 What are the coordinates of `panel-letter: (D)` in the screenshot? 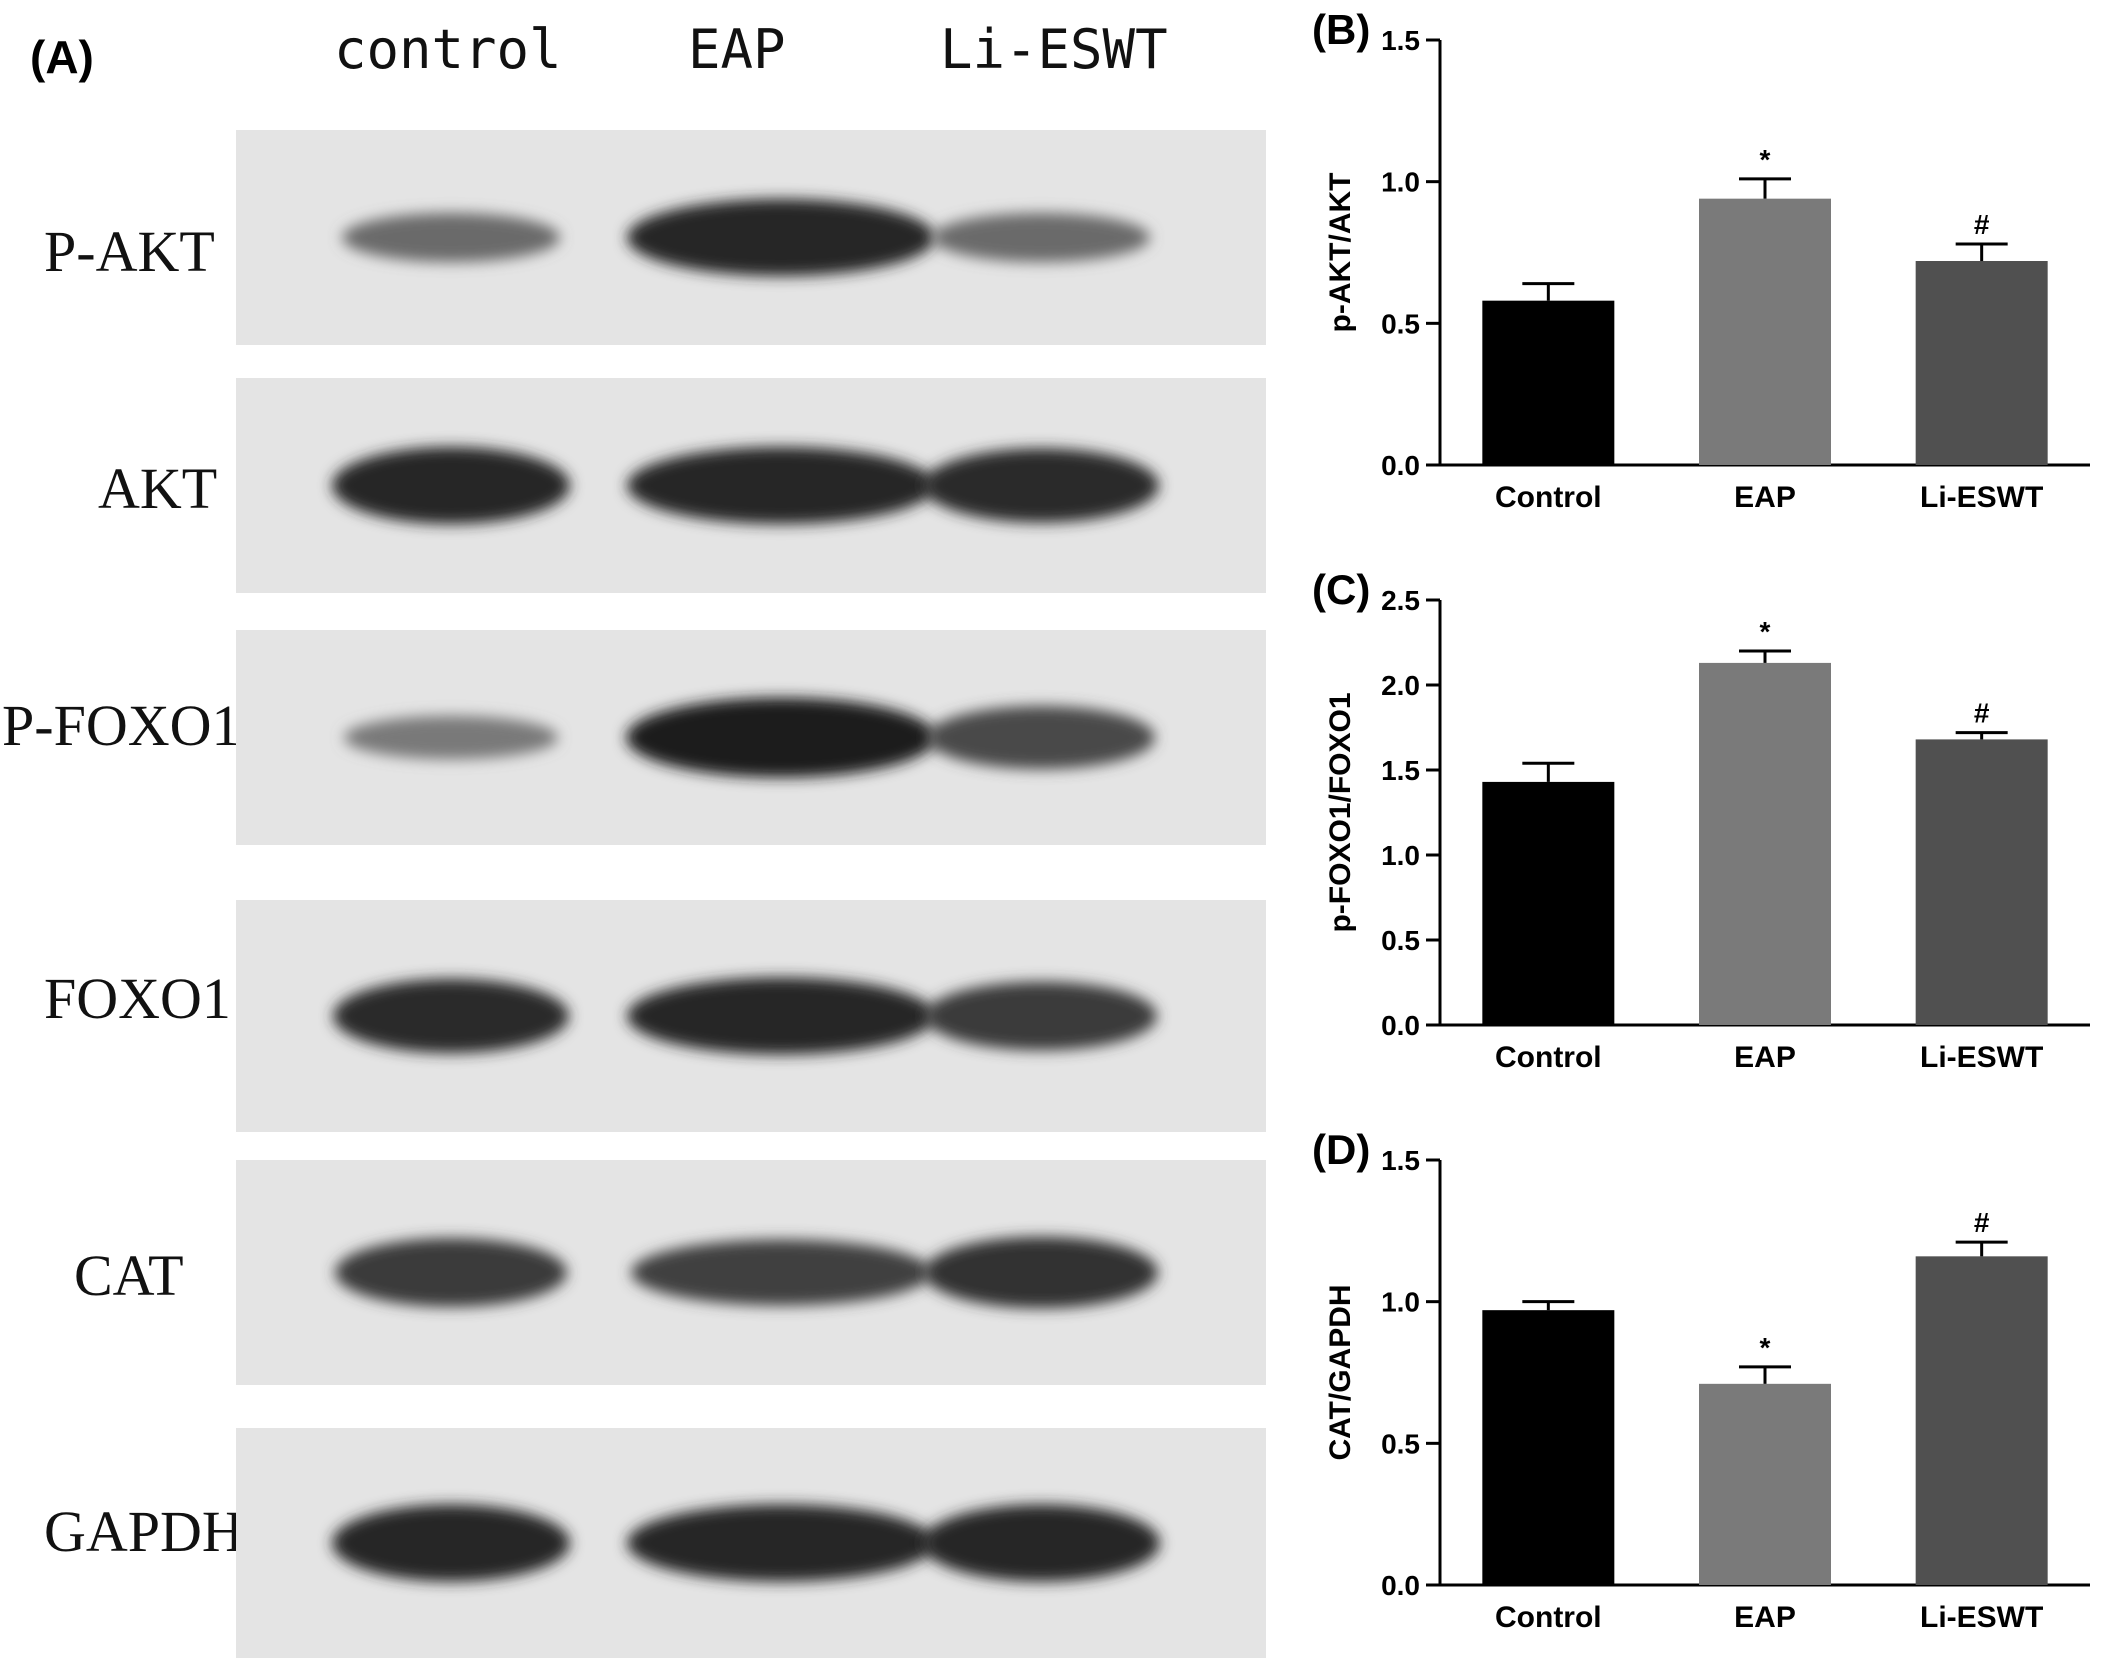 It's located at (1341, 1149).